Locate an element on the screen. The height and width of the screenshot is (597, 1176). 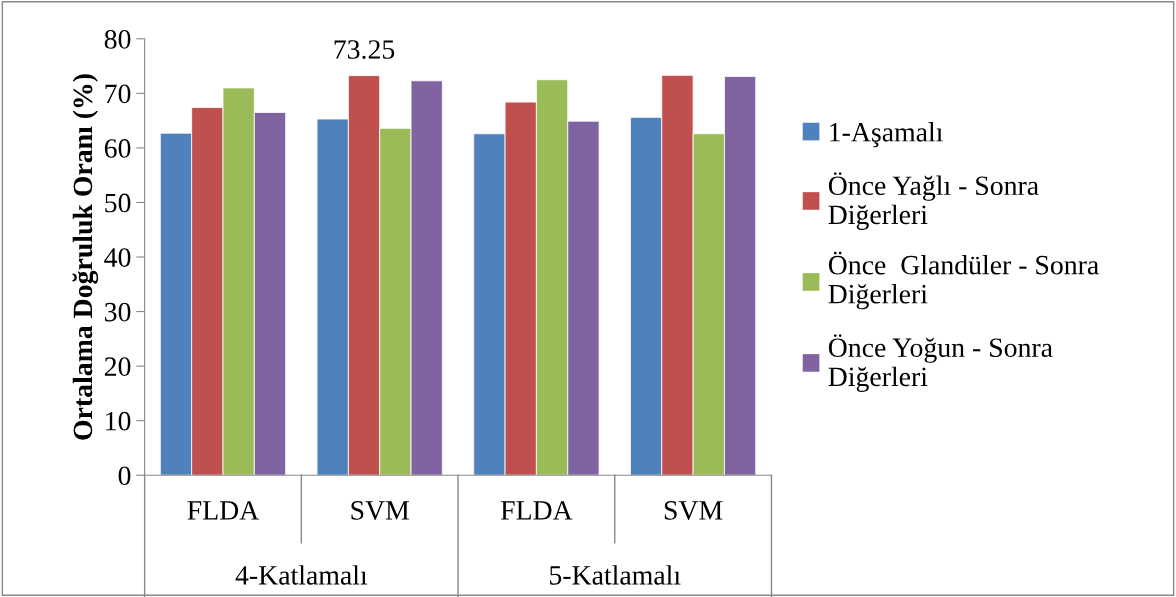
y-tick-label: 20 is located at coordinates (117, 367).